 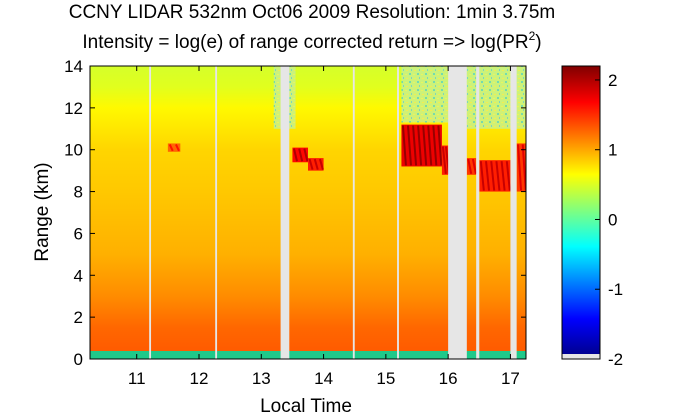 What do you see at coordinates (137, 378) in the screenshot?
I see `x-tick-label: 11` at bounding box center [137, 378].